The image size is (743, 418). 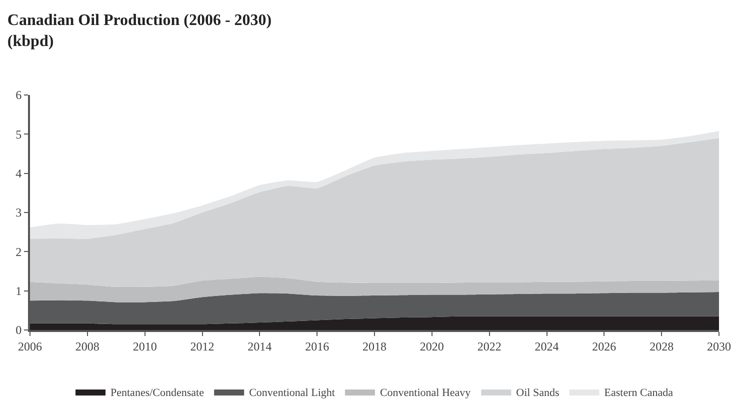 I want to click on y-tick-label: 1, so click(x=19, y=291).